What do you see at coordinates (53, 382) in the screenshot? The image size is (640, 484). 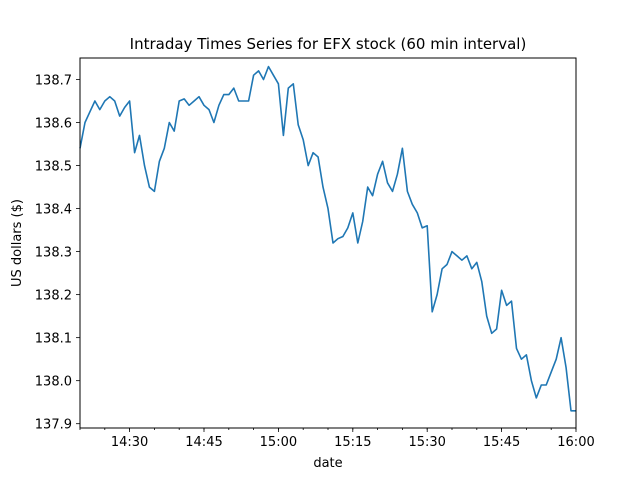 I see `y-tick-label: 138.0` at bounding box center [53, 382].